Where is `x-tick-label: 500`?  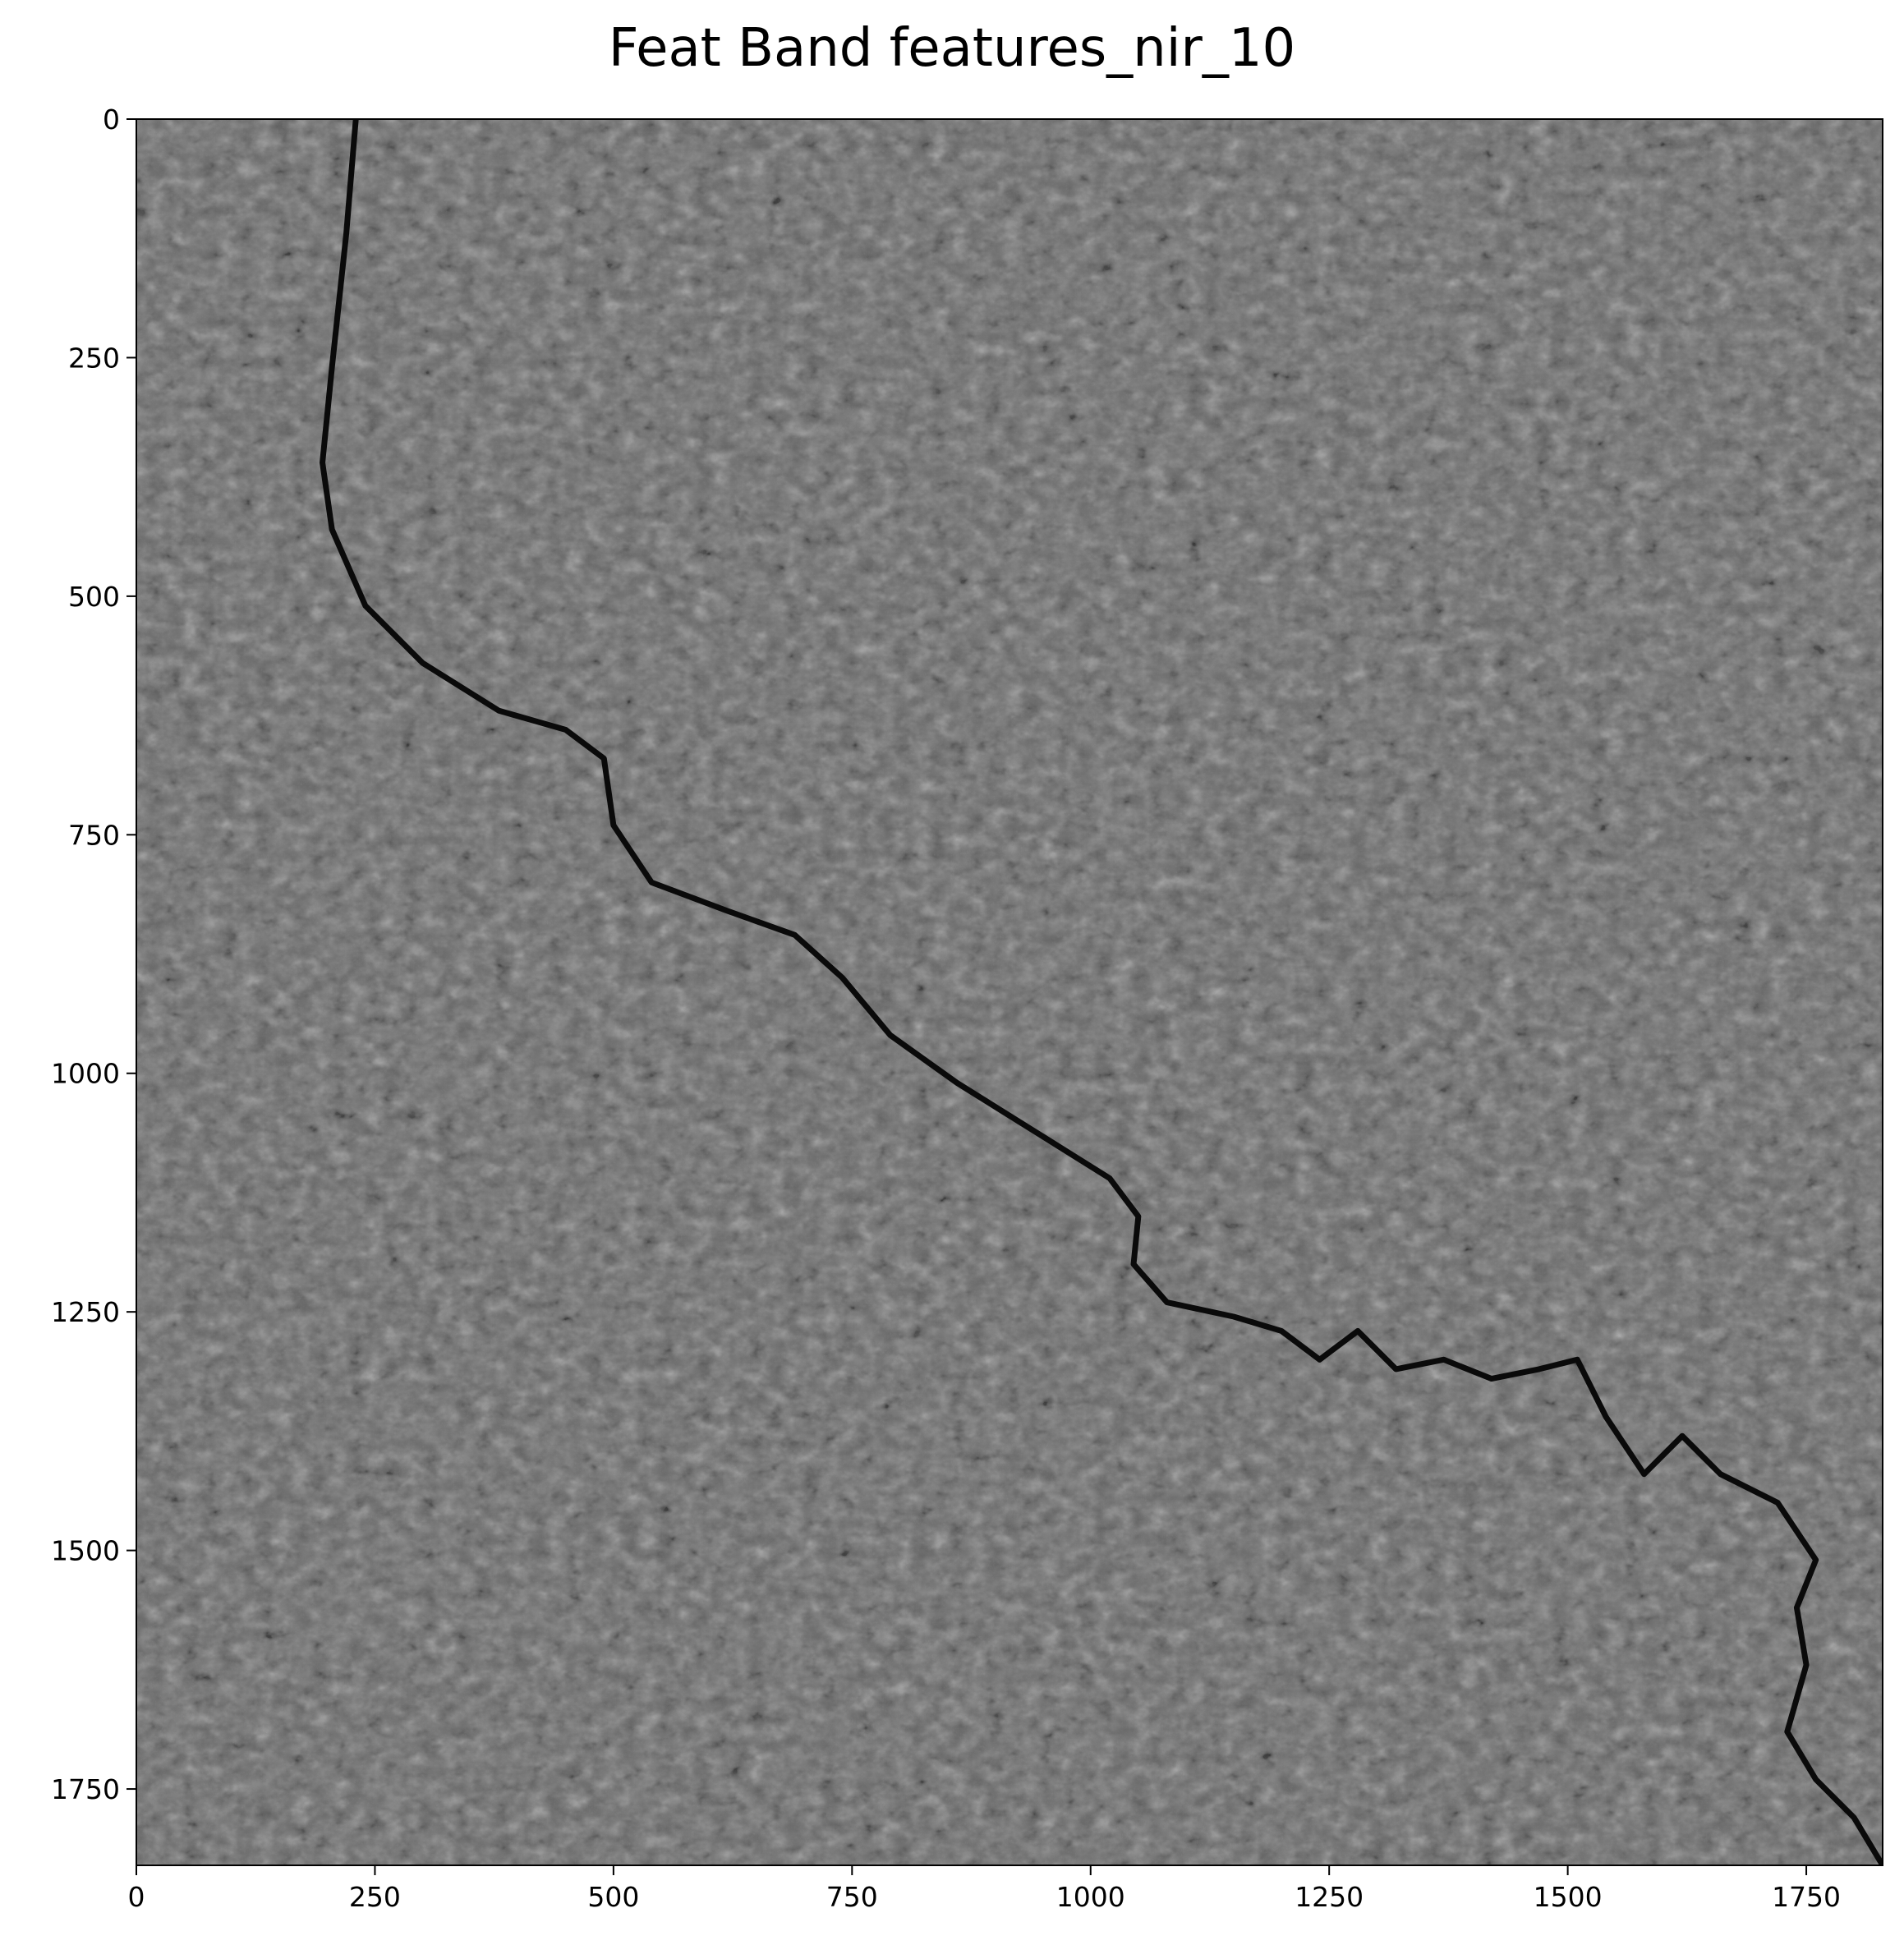
x-tick-label: 500 is located at coordinates (613, 1897).